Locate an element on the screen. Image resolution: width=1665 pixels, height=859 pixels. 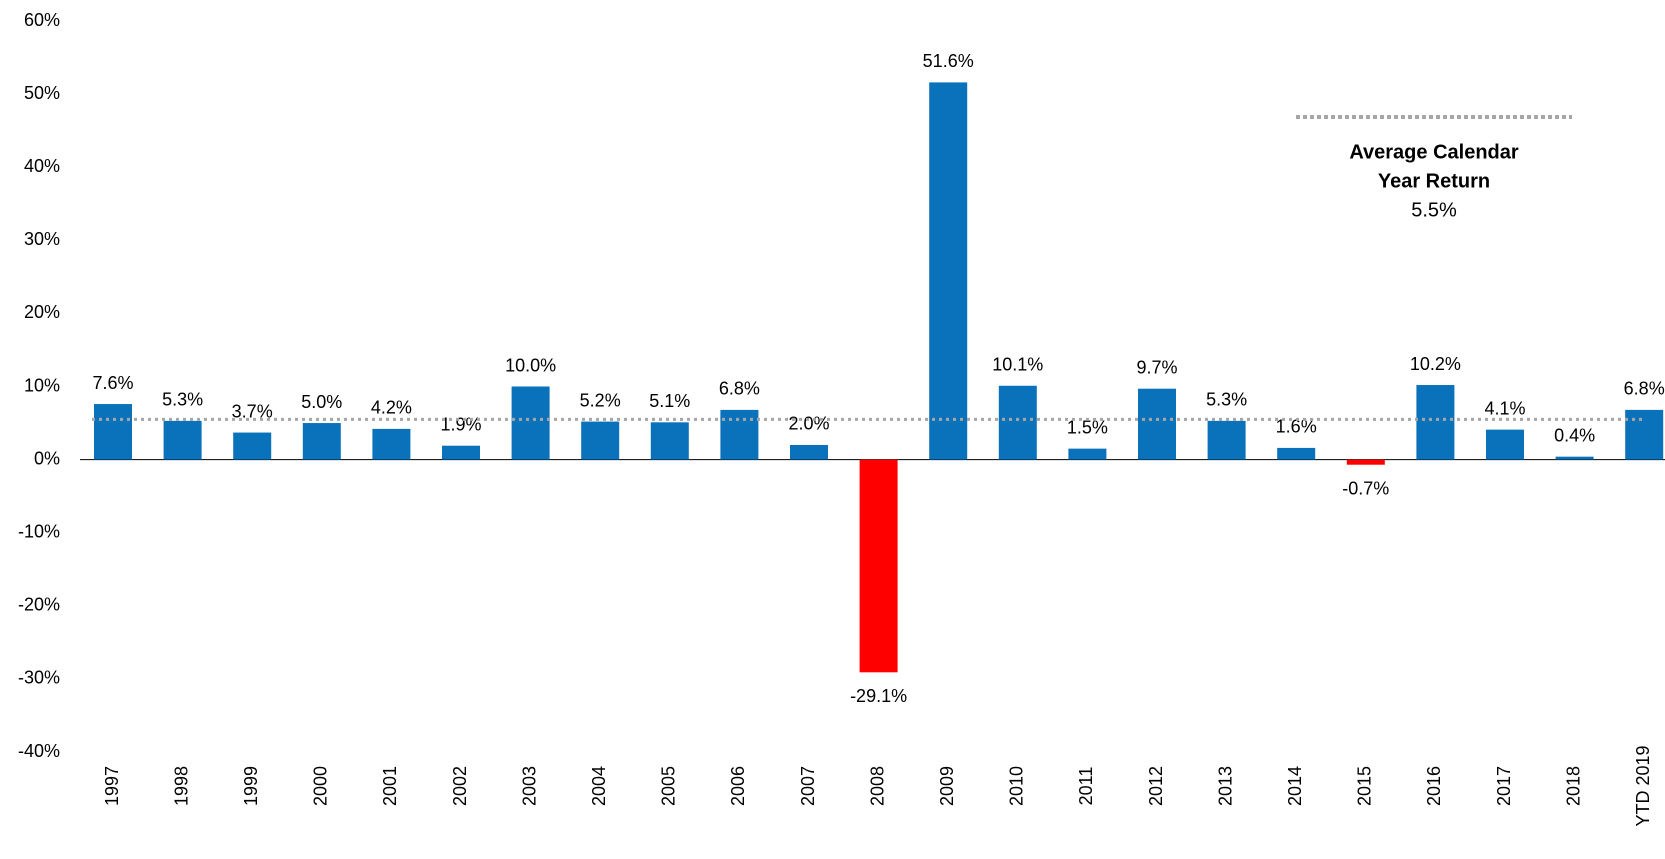
x-tick-label: 2004 is located at coordinates (599, 786).